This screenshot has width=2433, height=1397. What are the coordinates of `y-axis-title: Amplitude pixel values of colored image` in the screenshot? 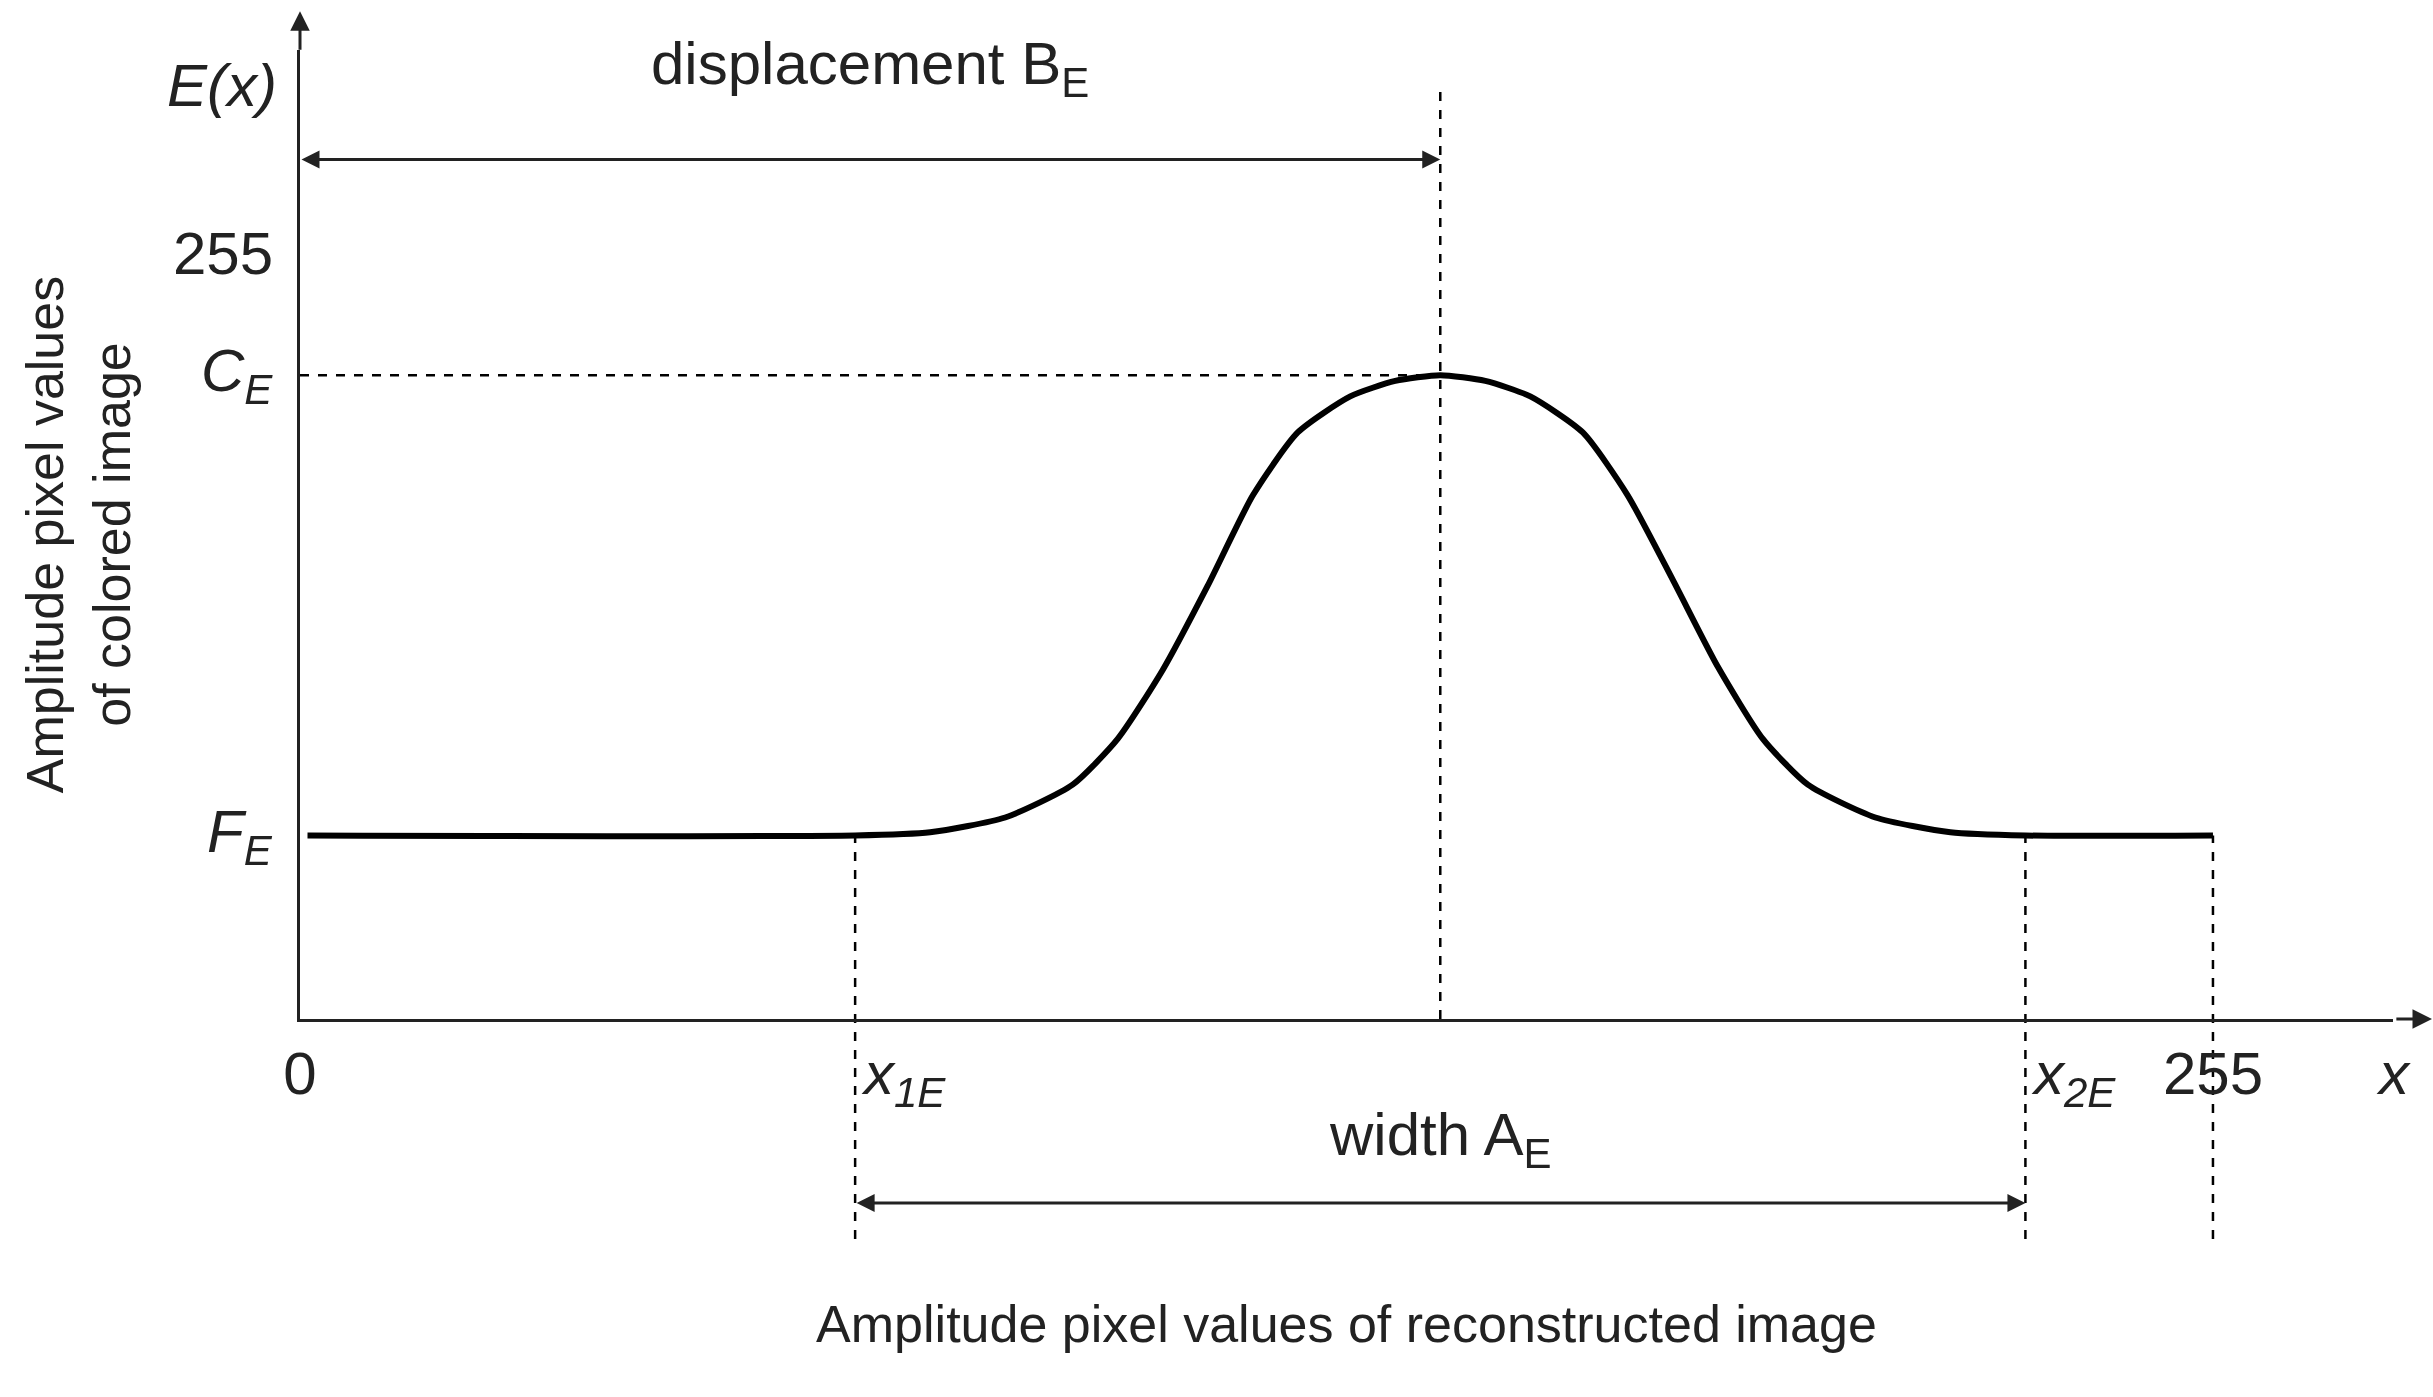 It's located at (78, 534).